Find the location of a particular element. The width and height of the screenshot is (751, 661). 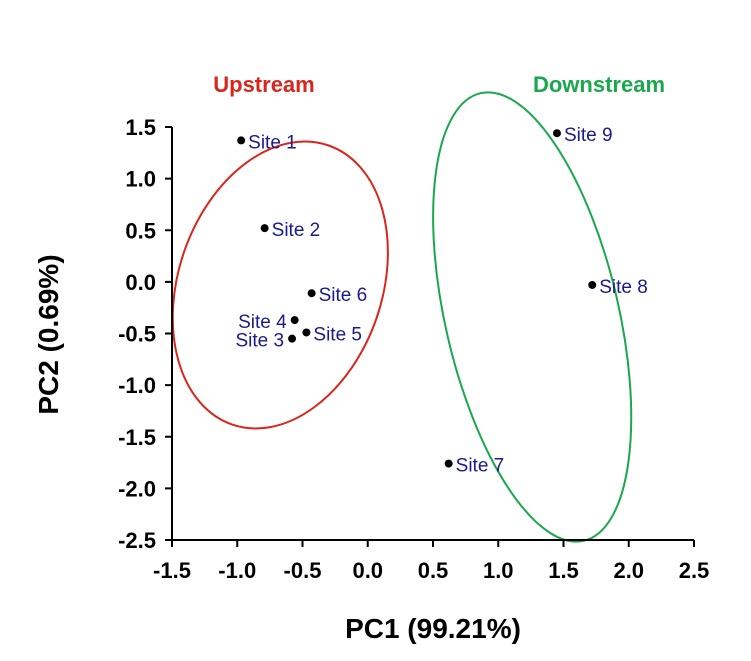

x-tick-label: -1.0 is located at coordinates (237, 570).